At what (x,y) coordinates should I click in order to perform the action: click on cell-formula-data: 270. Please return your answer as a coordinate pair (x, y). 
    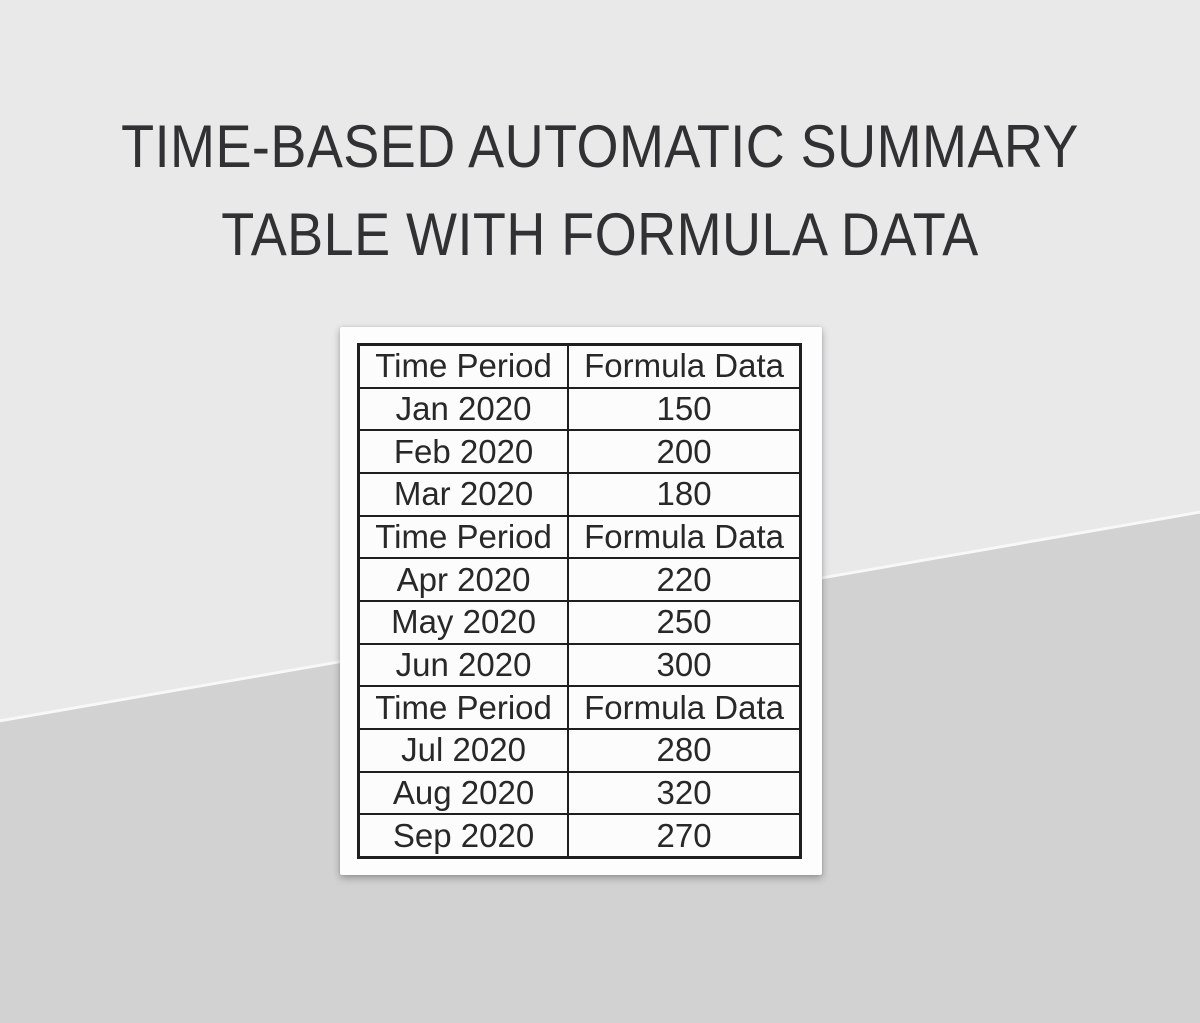
    Looking at the image, I should click on (684, 836).